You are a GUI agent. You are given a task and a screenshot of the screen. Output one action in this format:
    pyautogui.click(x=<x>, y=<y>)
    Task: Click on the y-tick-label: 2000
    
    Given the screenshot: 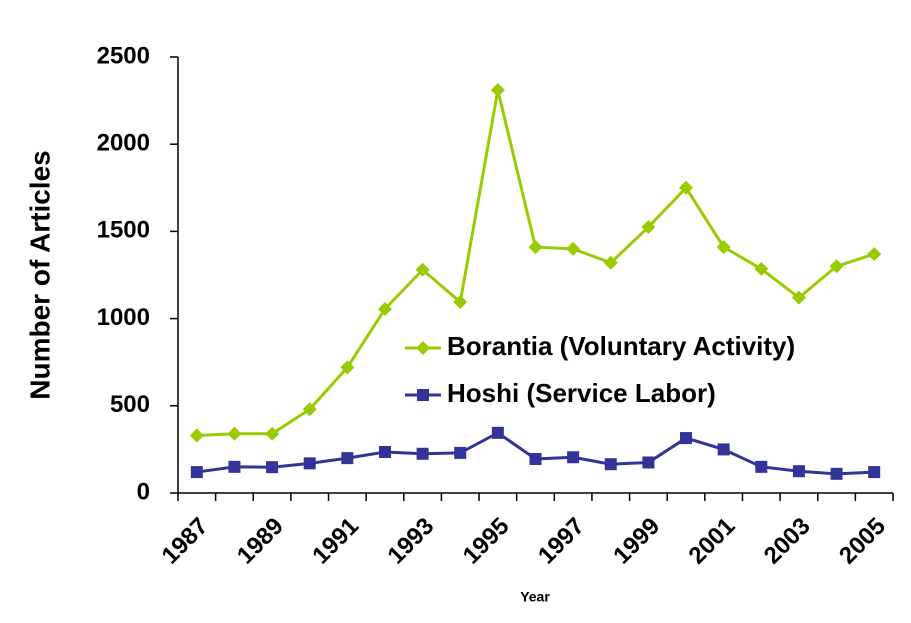 What is the action you would take?
    pyautogui.click(x=123, y=143)
    